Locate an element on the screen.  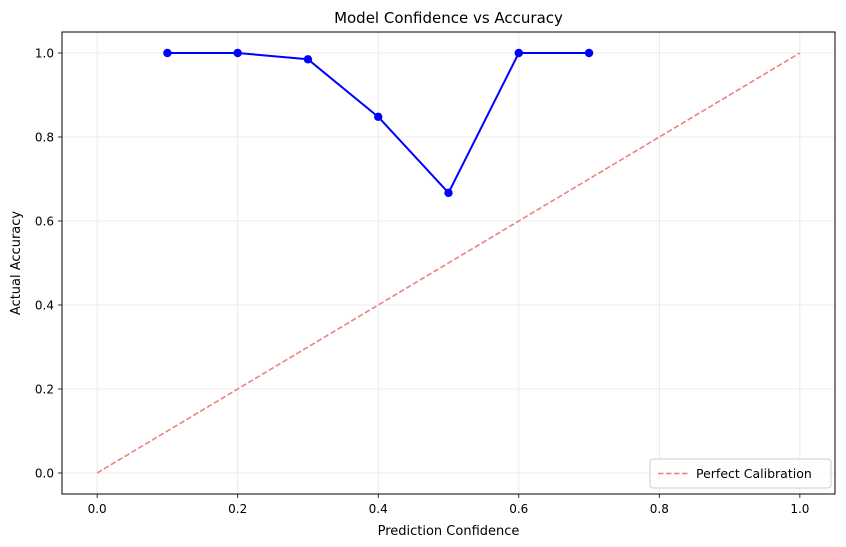
legend: Perfect Calibration is located at coordinates (740, 473).